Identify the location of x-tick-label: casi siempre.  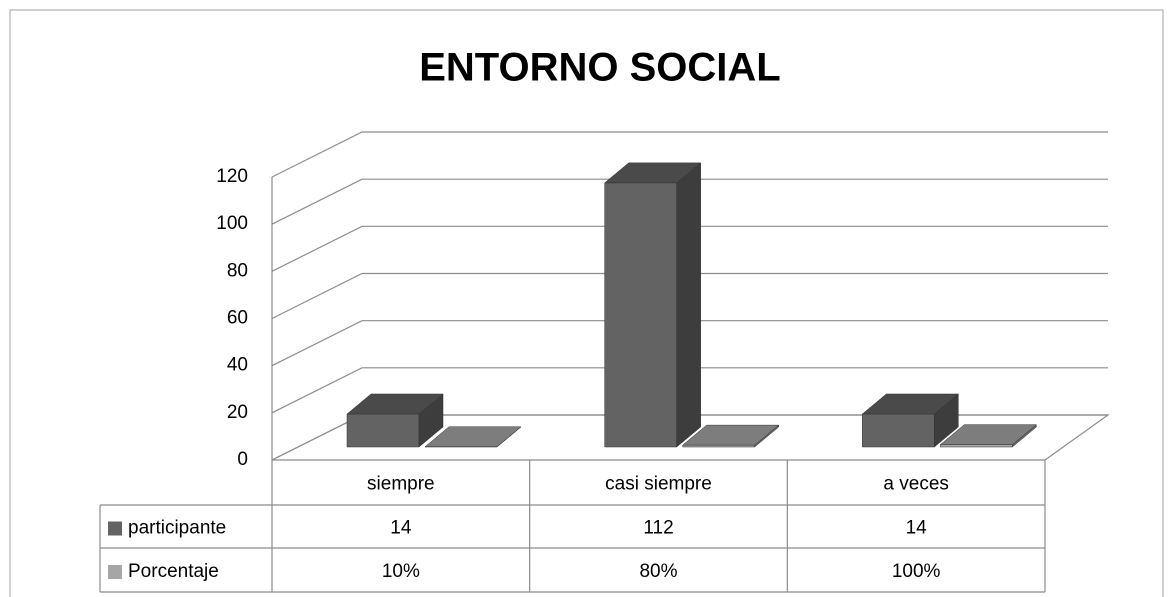
(658, 484).